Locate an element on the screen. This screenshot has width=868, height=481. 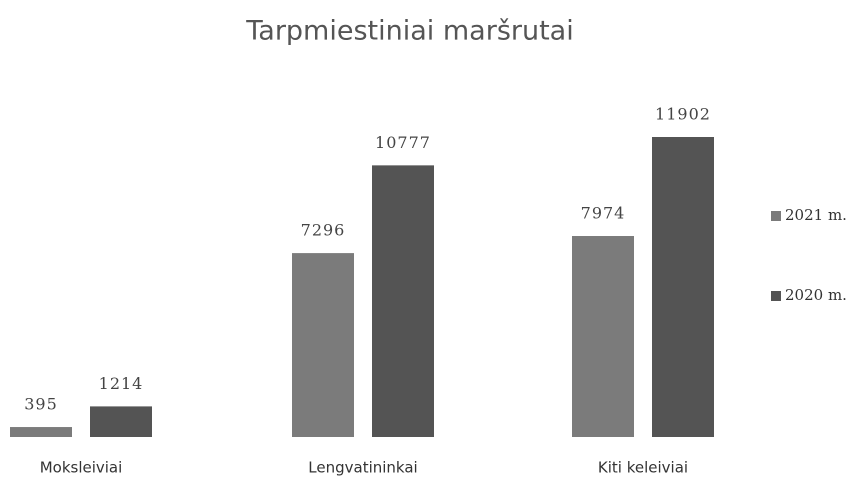
data-label: 10777 is located at coordinates (403, 142).